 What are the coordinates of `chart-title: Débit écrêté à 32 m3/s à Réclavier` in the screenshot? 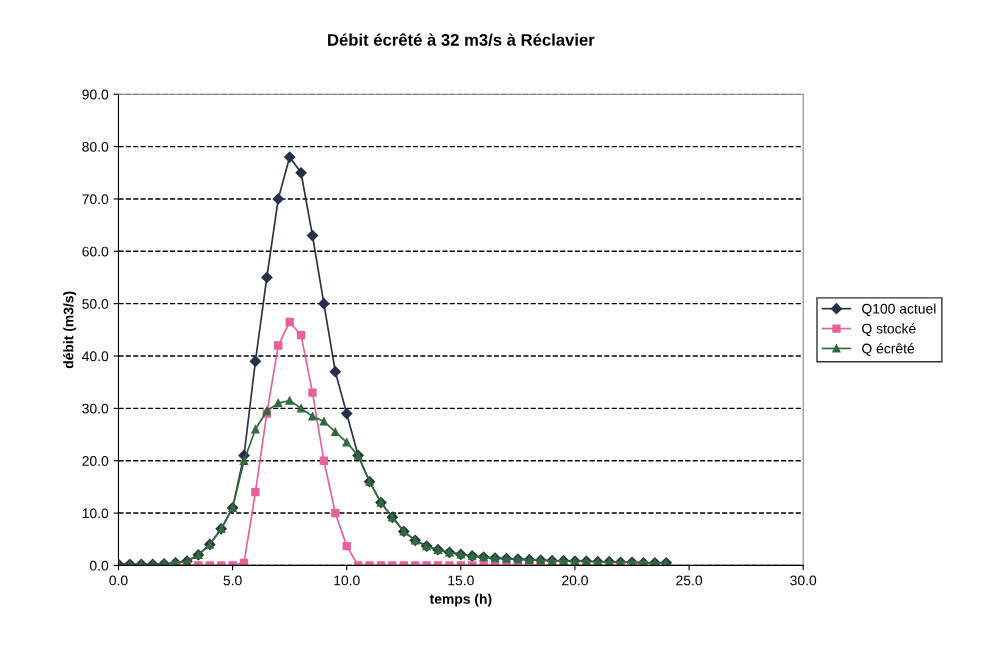 It's located at (461, 39).